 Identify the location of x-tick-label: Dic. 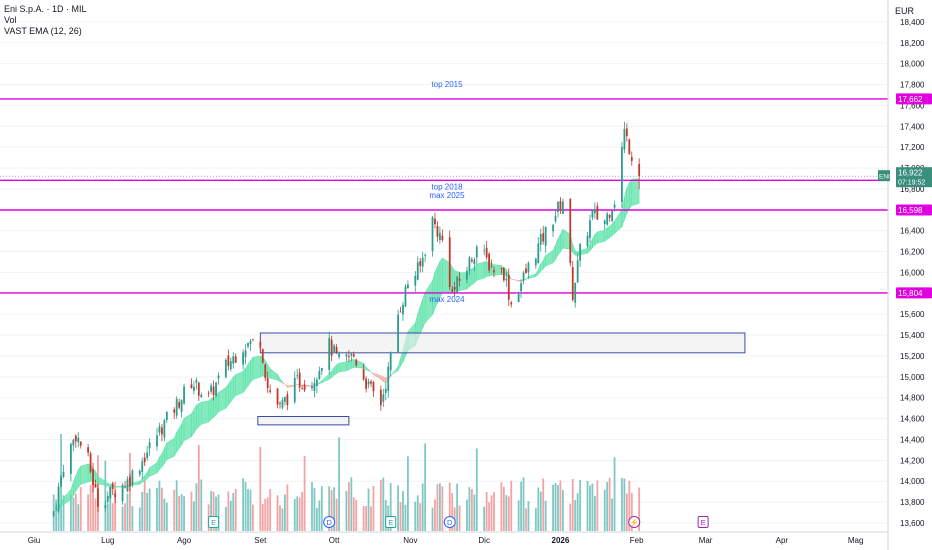
(484, 540).